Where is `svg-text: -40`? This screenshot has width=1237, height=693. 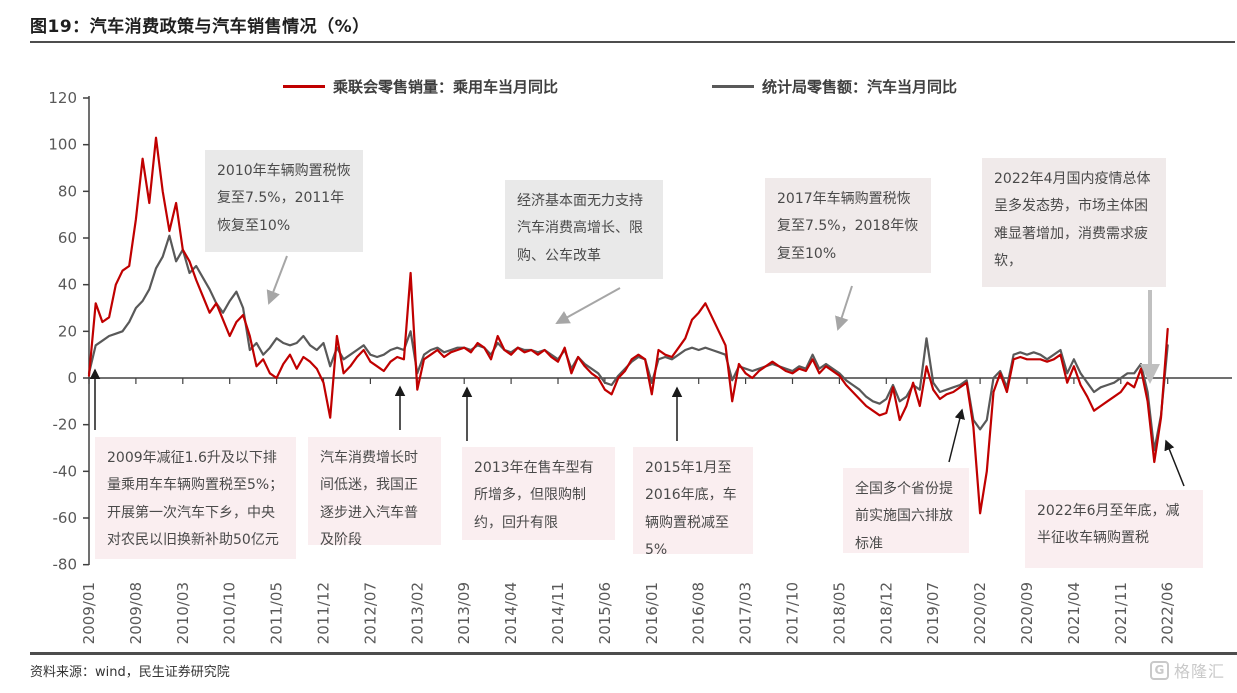
svg-text: -40 is located at coordinates (65, 471).